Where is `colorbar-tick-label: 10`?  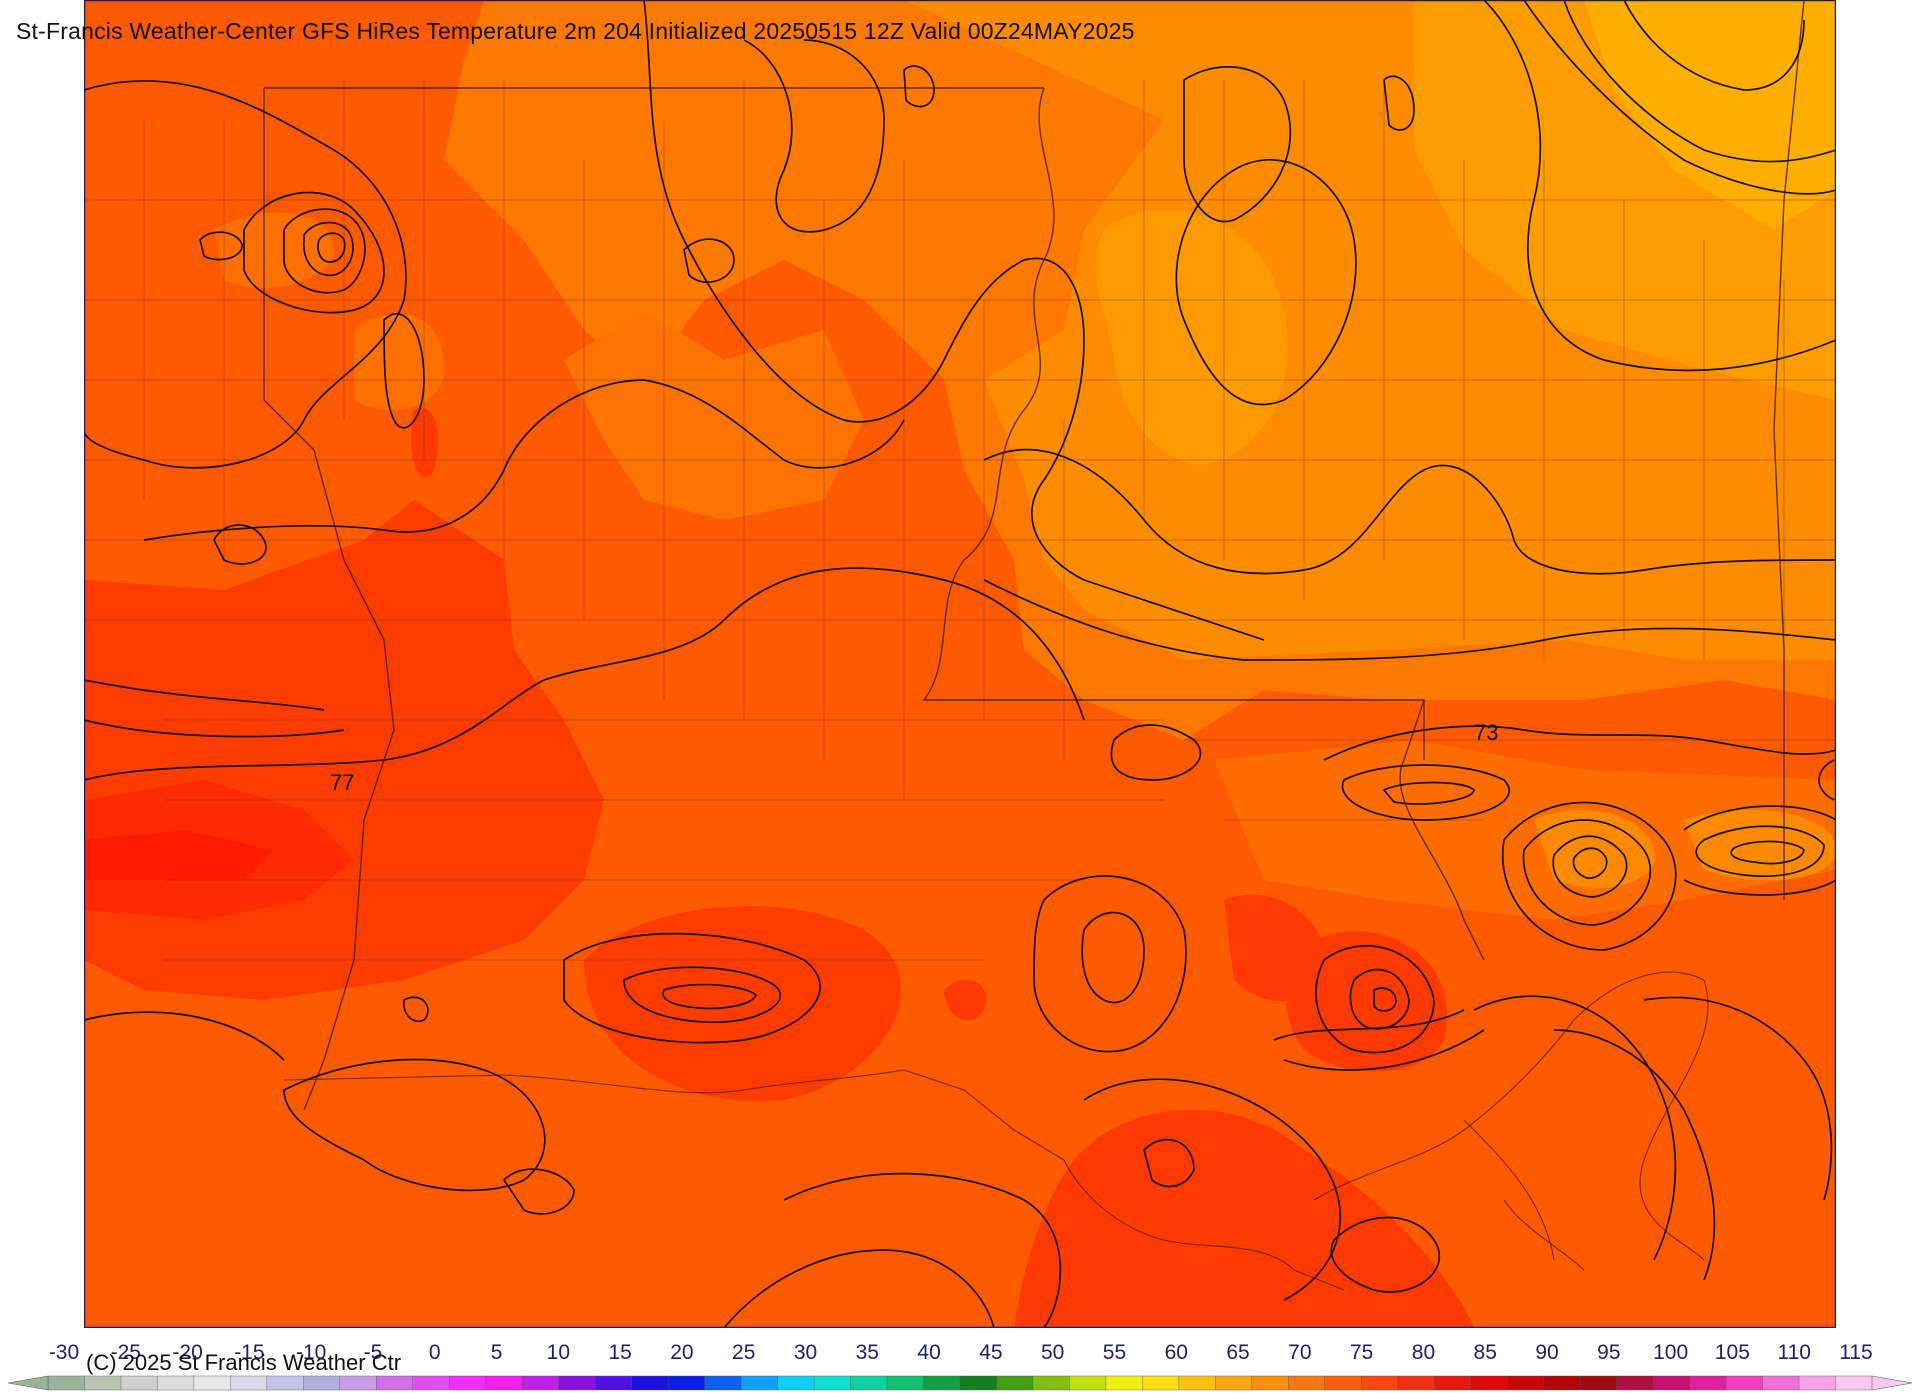 colorbar-tick-label: 10 is located at coordinates (558, 1352).